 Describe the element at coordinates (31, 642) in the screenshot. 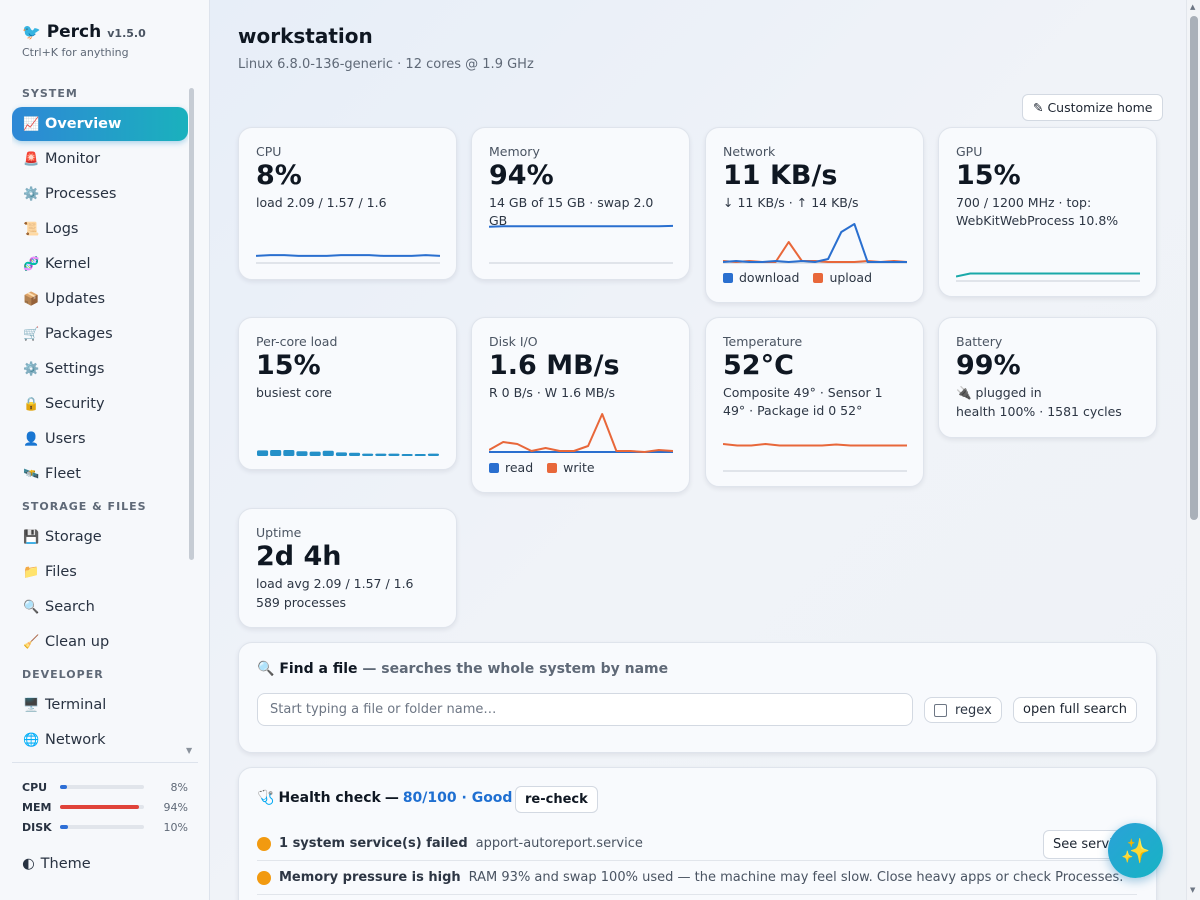

I see `broom-icon: 🧹` at that location.